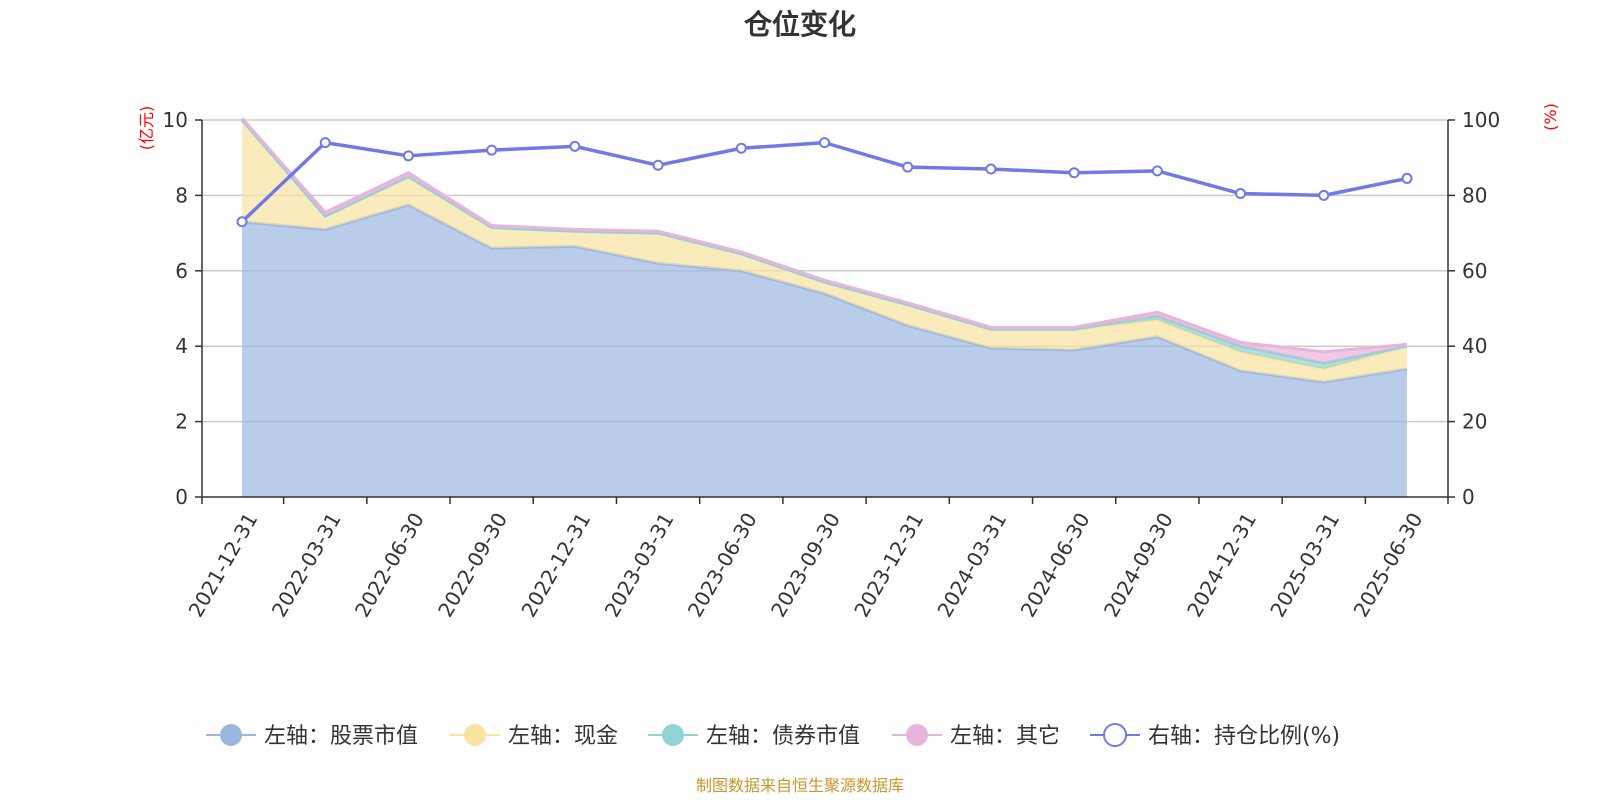  Describe the element at coordinates (555, 565) in the screenshot. I see `x-tick-label: 2022-12-31` at that location.